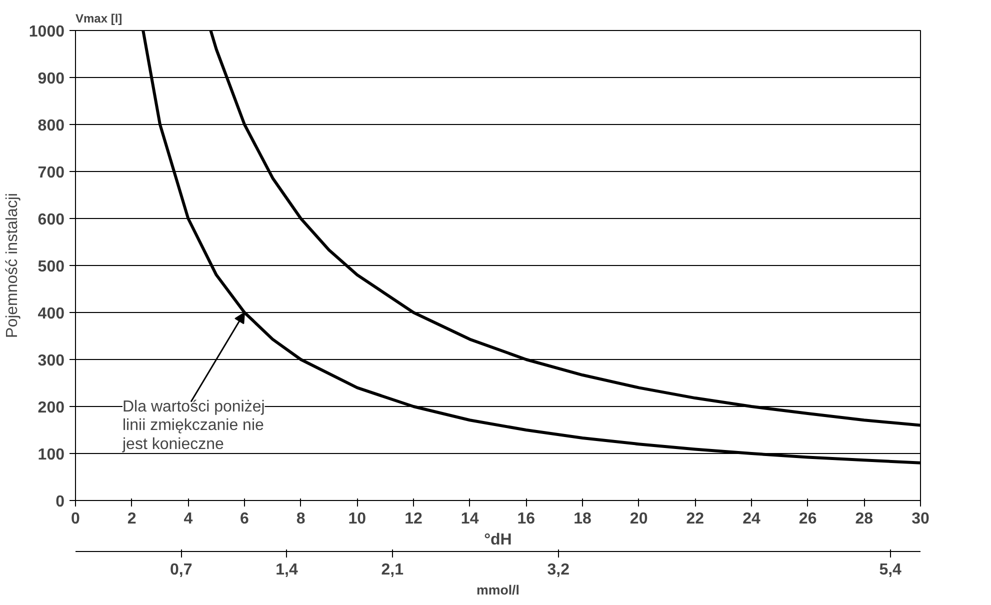  Describe the element at coordinates (51, 220) in the screenshot. I see `y-tick-label: 600` at that location.